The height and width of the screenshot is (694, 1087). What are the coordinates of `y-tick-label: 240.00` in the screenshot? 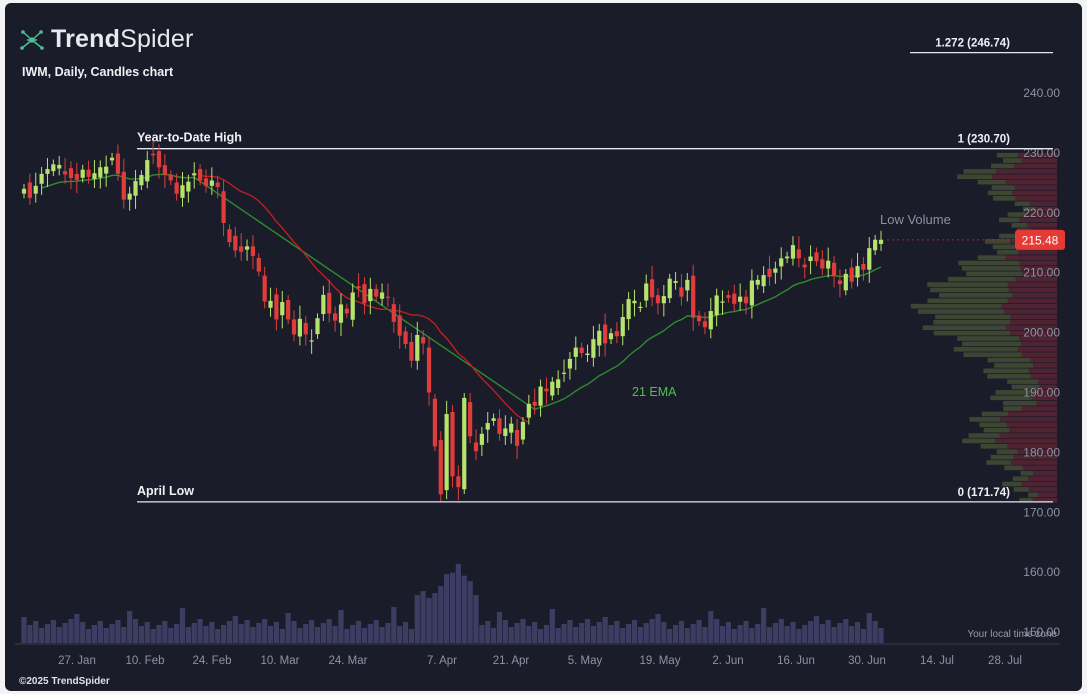 It's located at (1041, 93).